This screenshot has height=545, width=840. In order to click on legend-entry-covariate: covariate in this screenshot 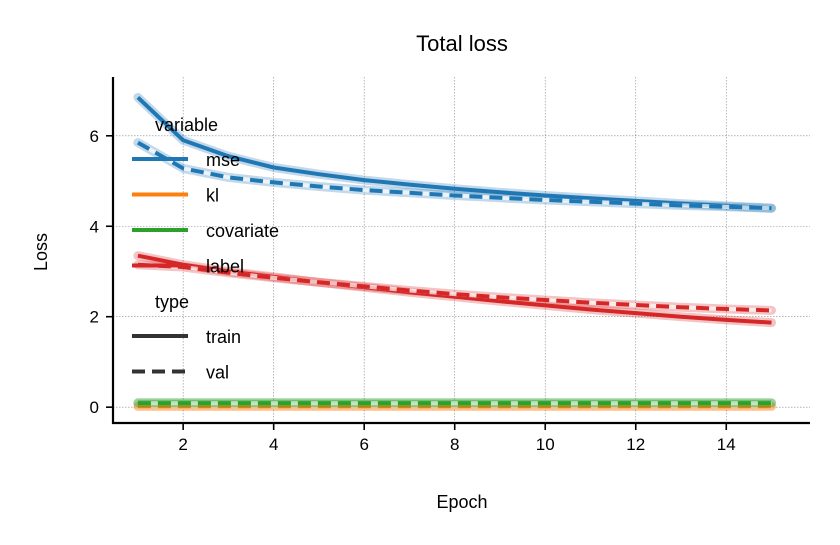, I will do `click(205, 231)`.